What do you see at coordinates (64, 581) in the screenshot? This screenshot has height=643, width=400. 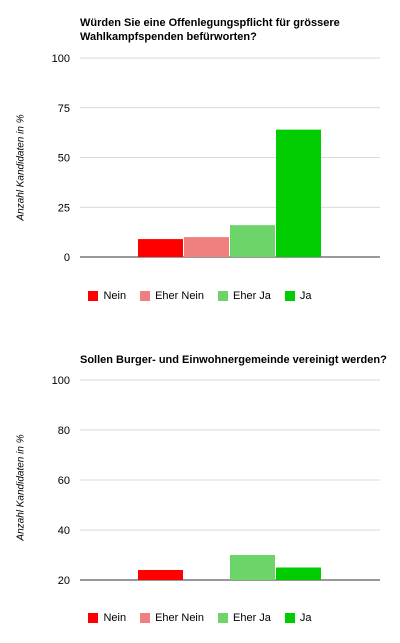 I see `y-tick-label: 20` at bounding box center [64, 581].